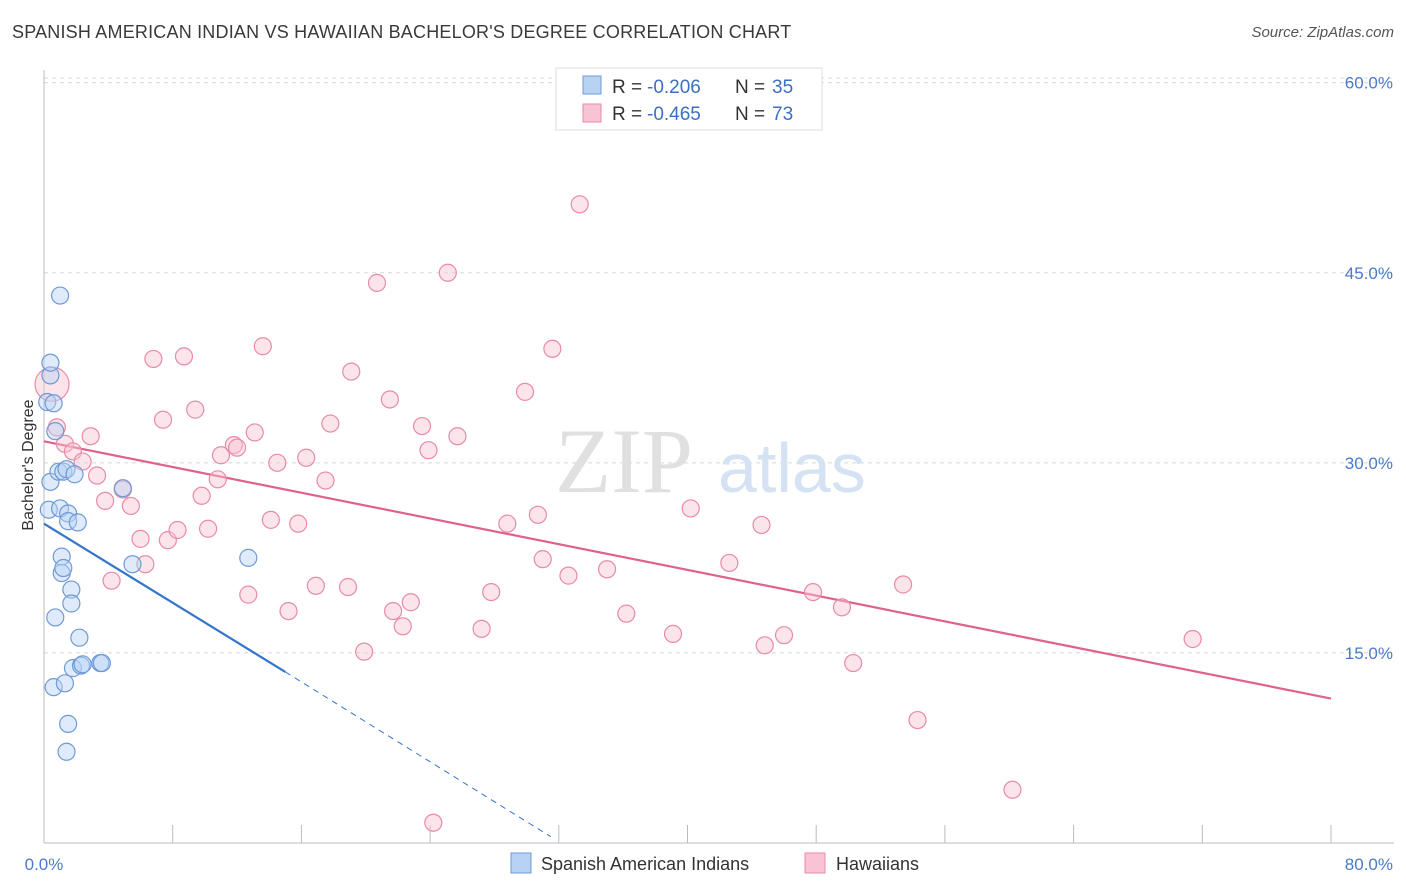 Image resolution: width=1406 pixels, height=892 pixels. I want to click on blue-trend-line, so click(164, 597).